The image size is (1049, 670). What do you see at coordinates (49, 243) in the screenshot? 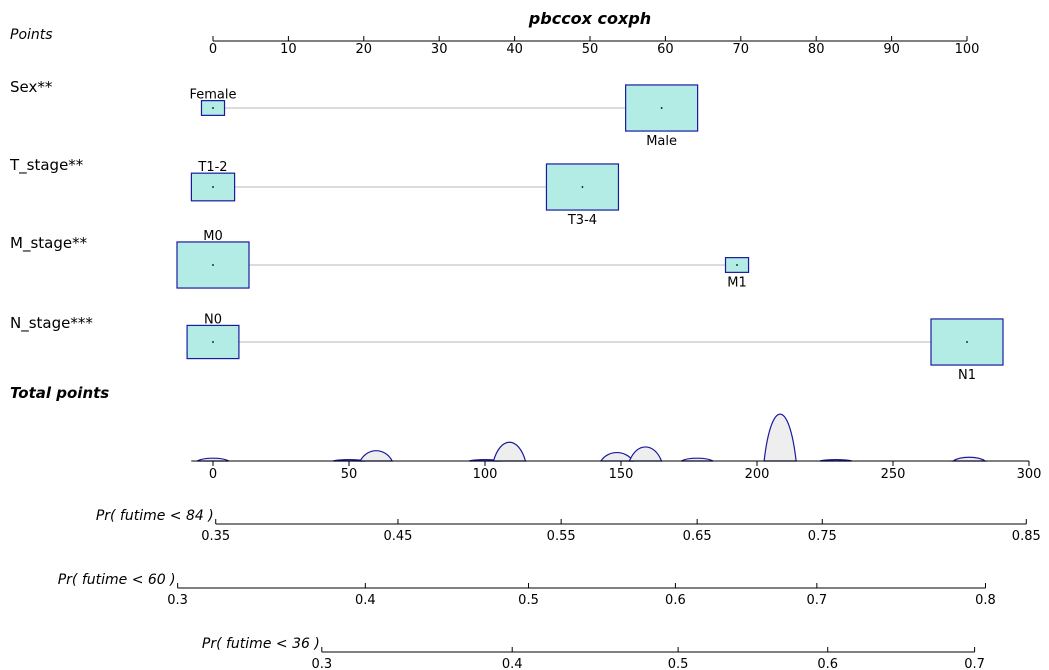
I see `variable-label: M_stage**` at bounding box center [49, 243].